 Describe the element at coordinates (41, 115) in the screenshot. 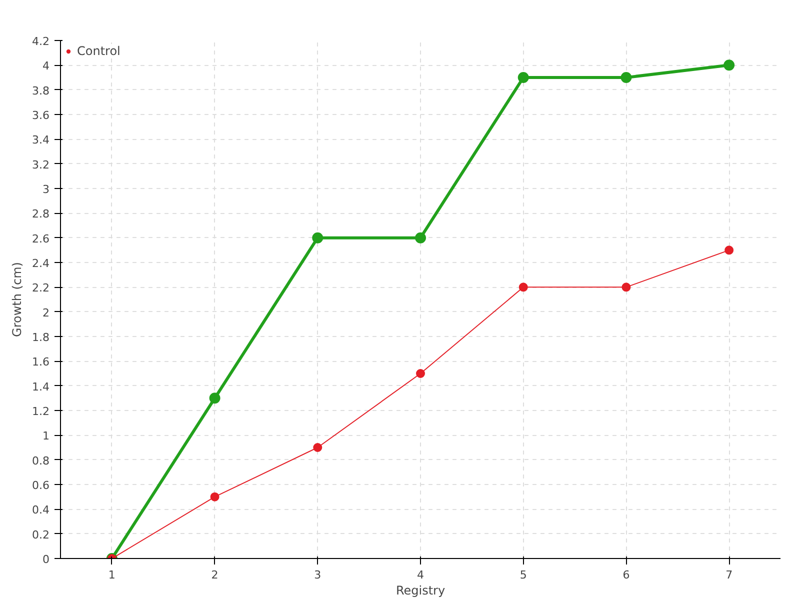

I see `y-tick-label: 3.6` at that location.